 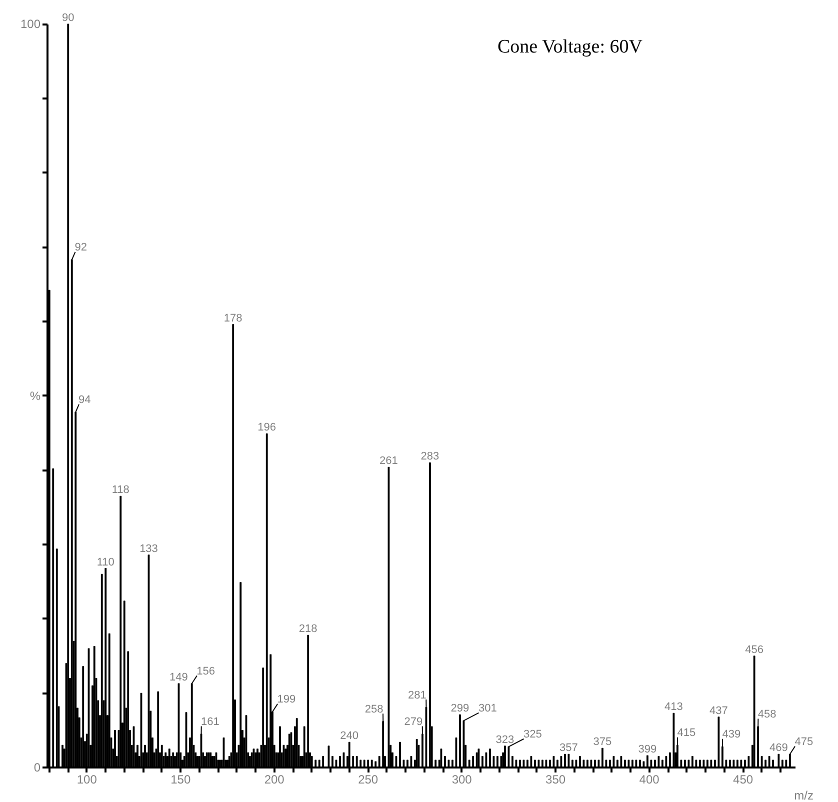 I want to click on x-tick-label: 250, so click(x=368, y=779).